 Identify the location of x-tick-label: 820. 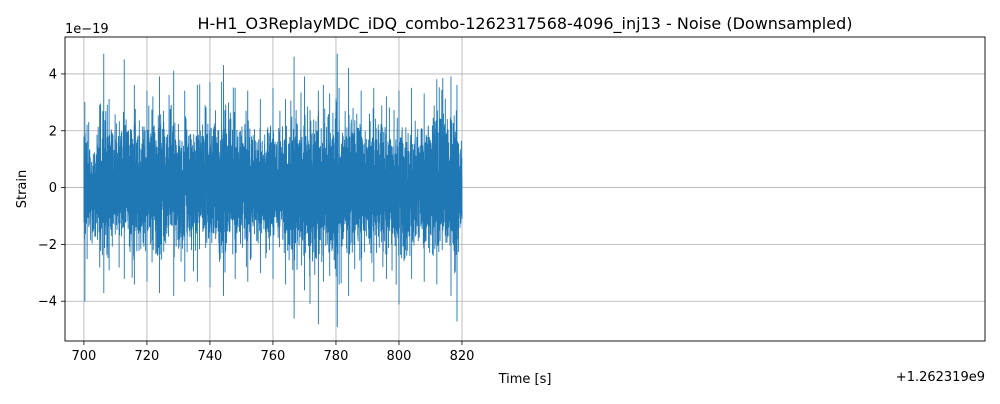
(462, 356).